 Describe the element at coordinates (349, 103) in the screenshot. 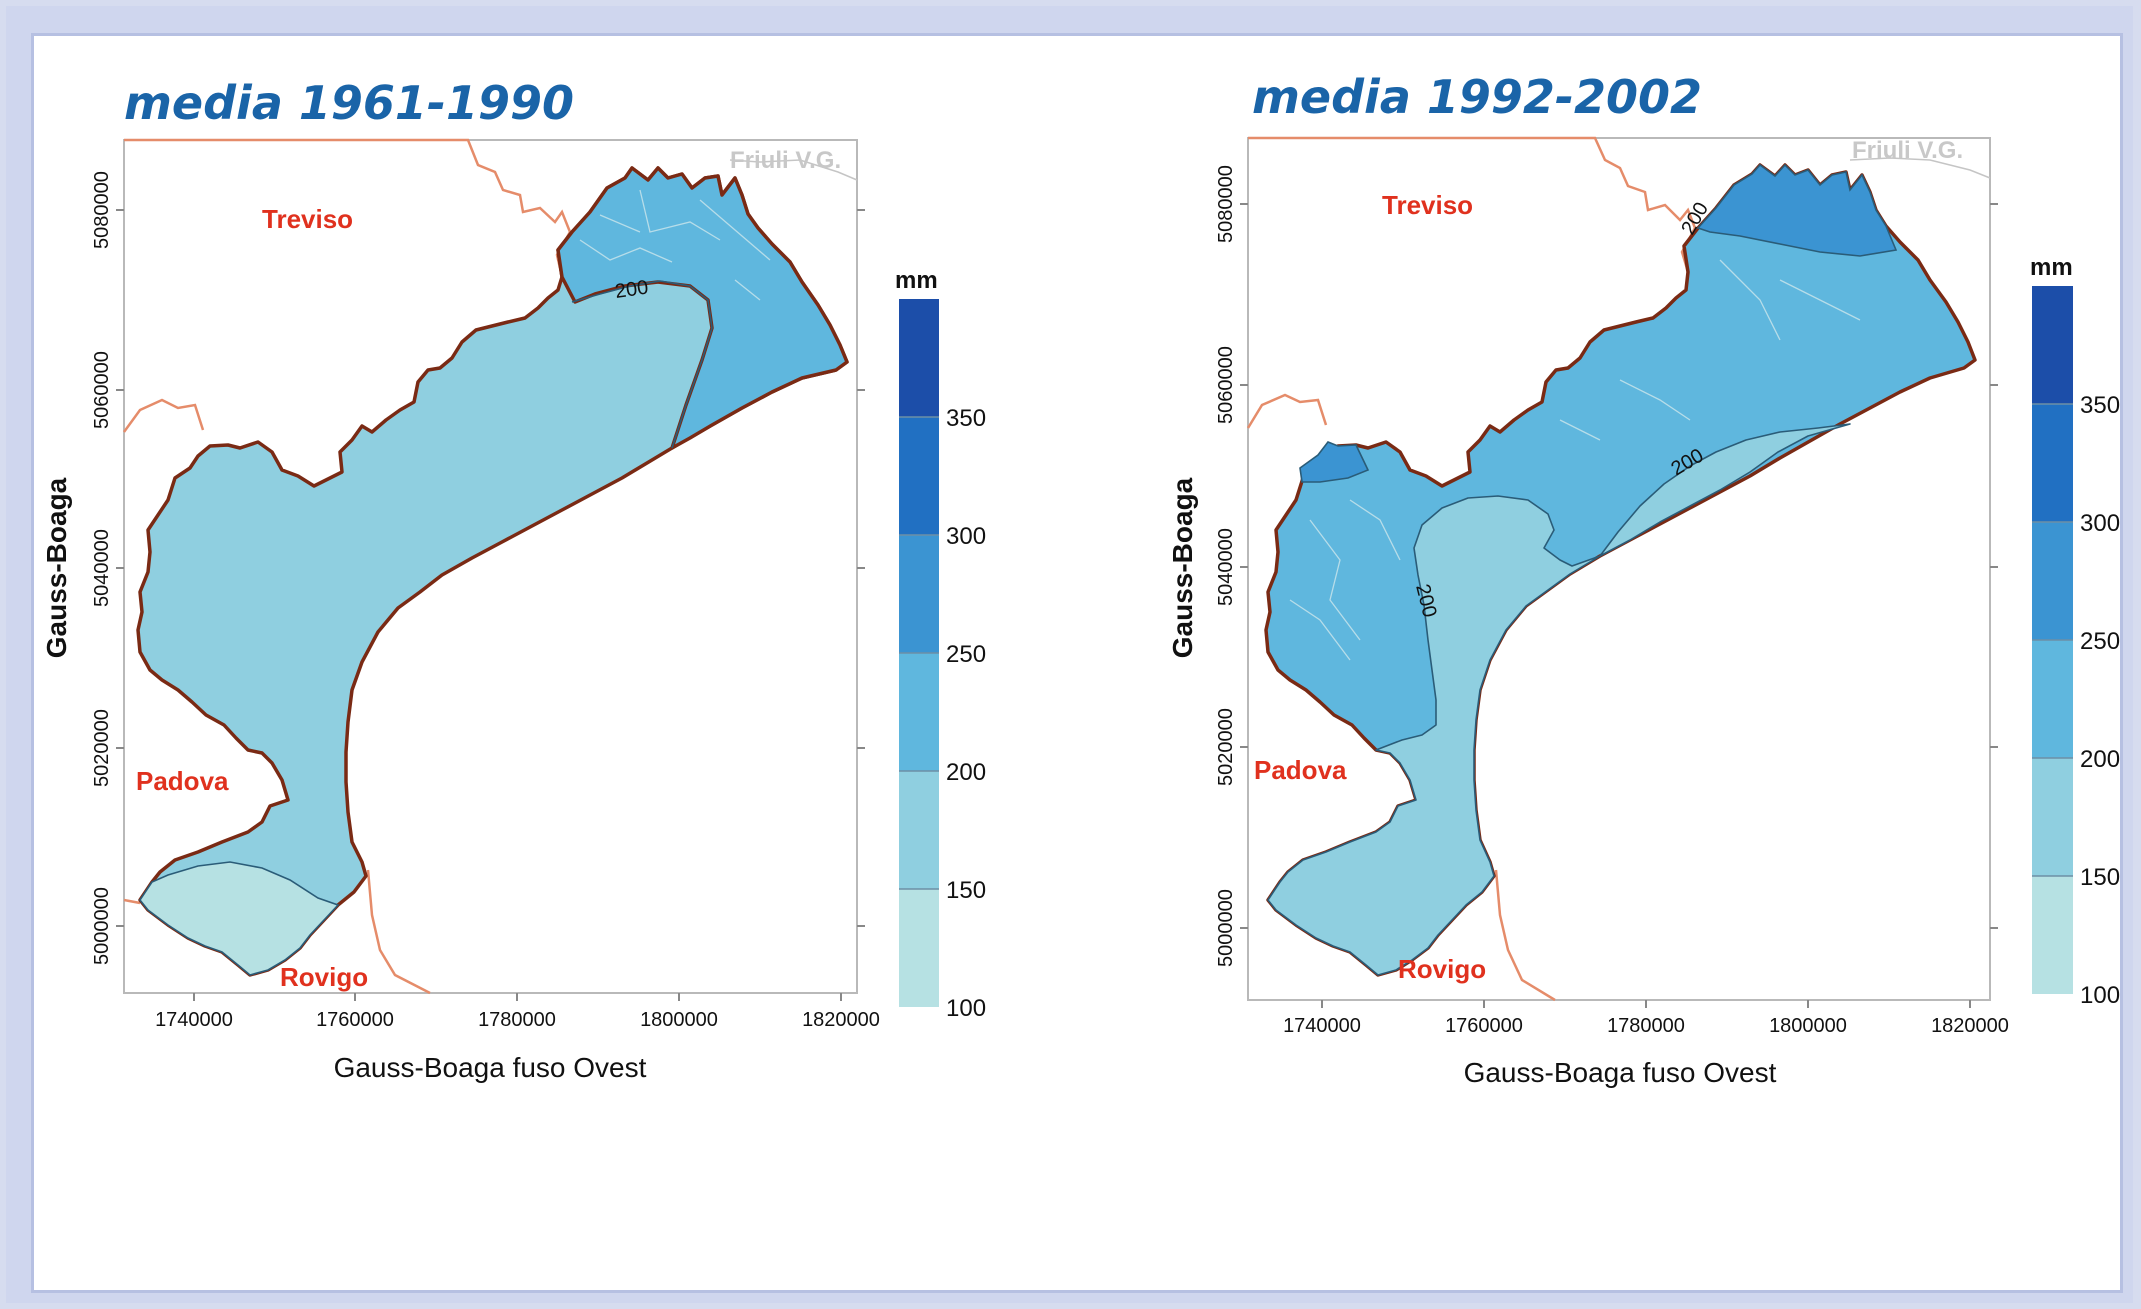

I see `map-title-1961-1990: media 1961-1990` at that location.